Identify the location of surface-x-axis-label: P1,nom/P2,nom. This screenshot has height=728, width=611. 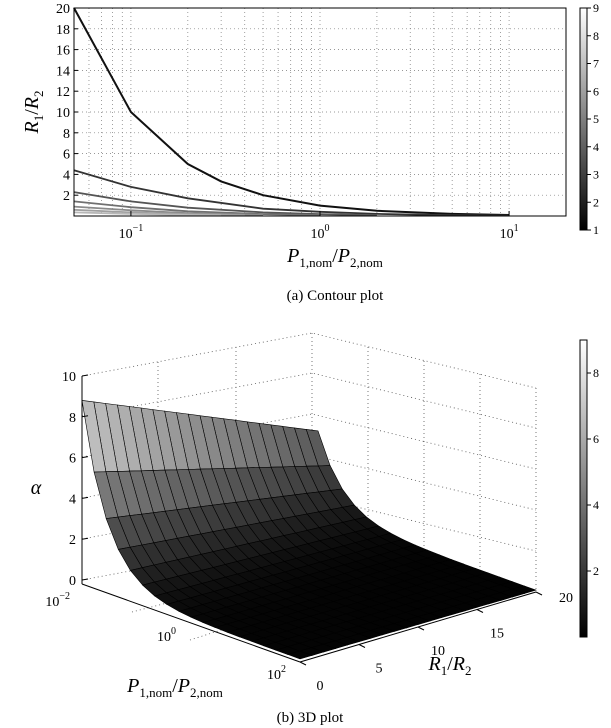
(174, 687).